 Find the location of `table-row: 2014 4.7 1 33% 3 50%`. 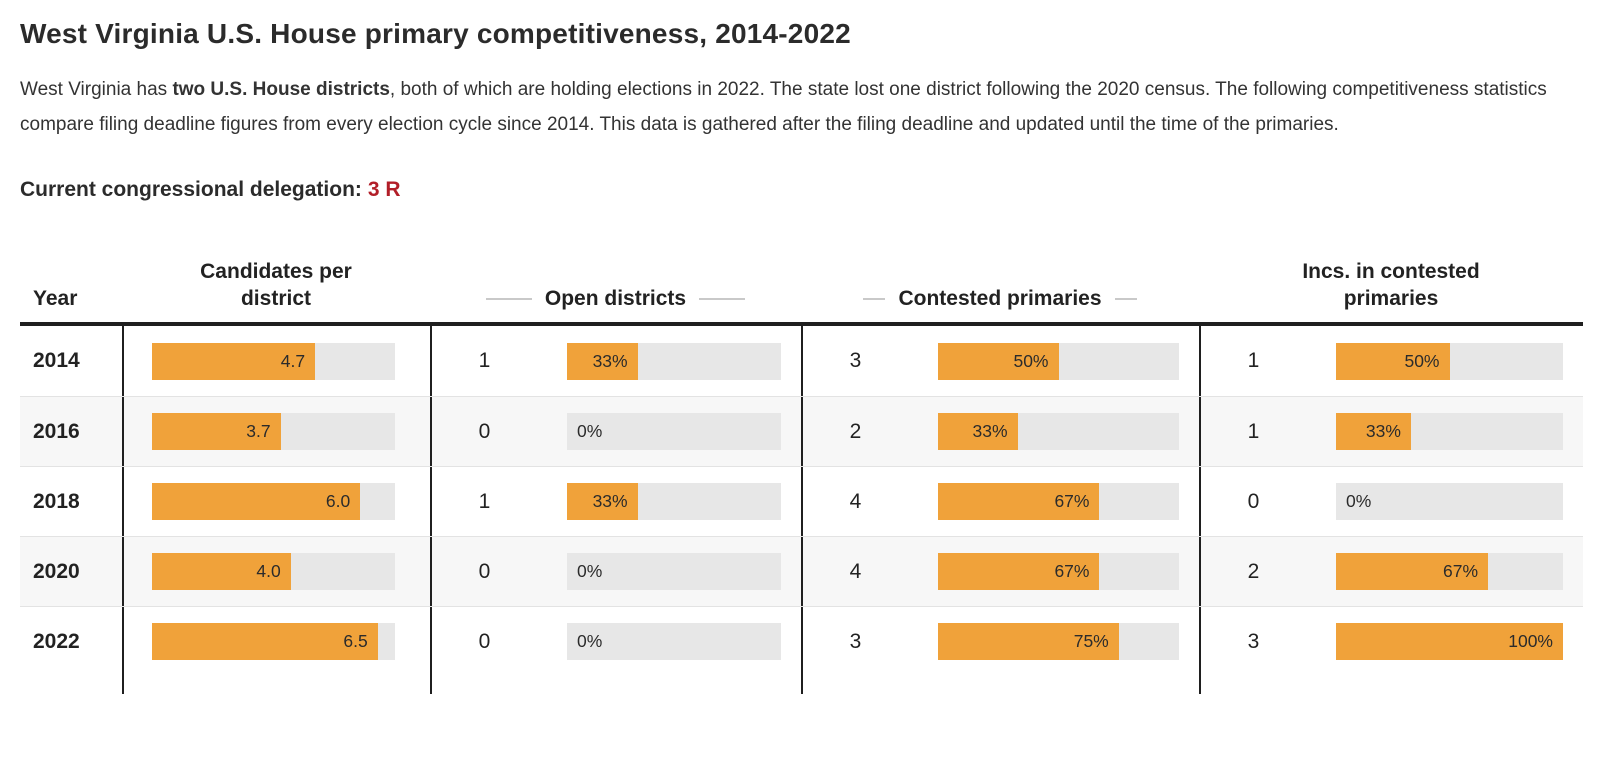

table-row: 2014 4.7 1 33% 3 50% is located at coordinates (801, 361).